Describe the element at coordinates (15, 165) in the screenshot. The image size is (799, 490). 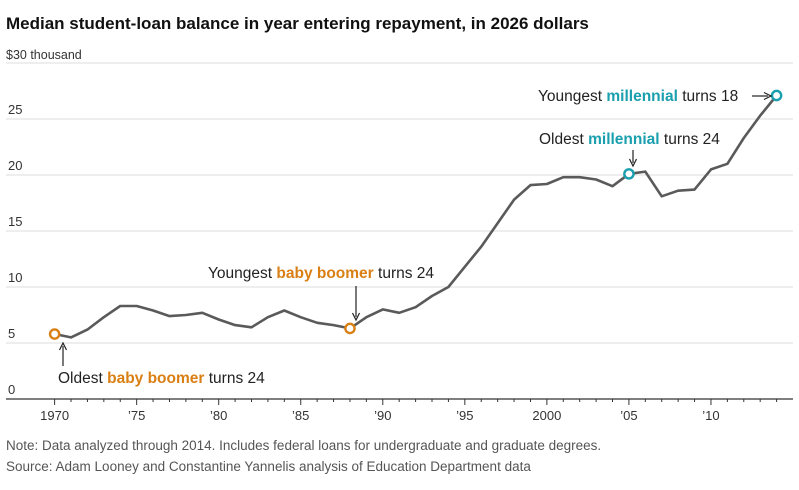
I see `y-tick-label: 20` at that location.